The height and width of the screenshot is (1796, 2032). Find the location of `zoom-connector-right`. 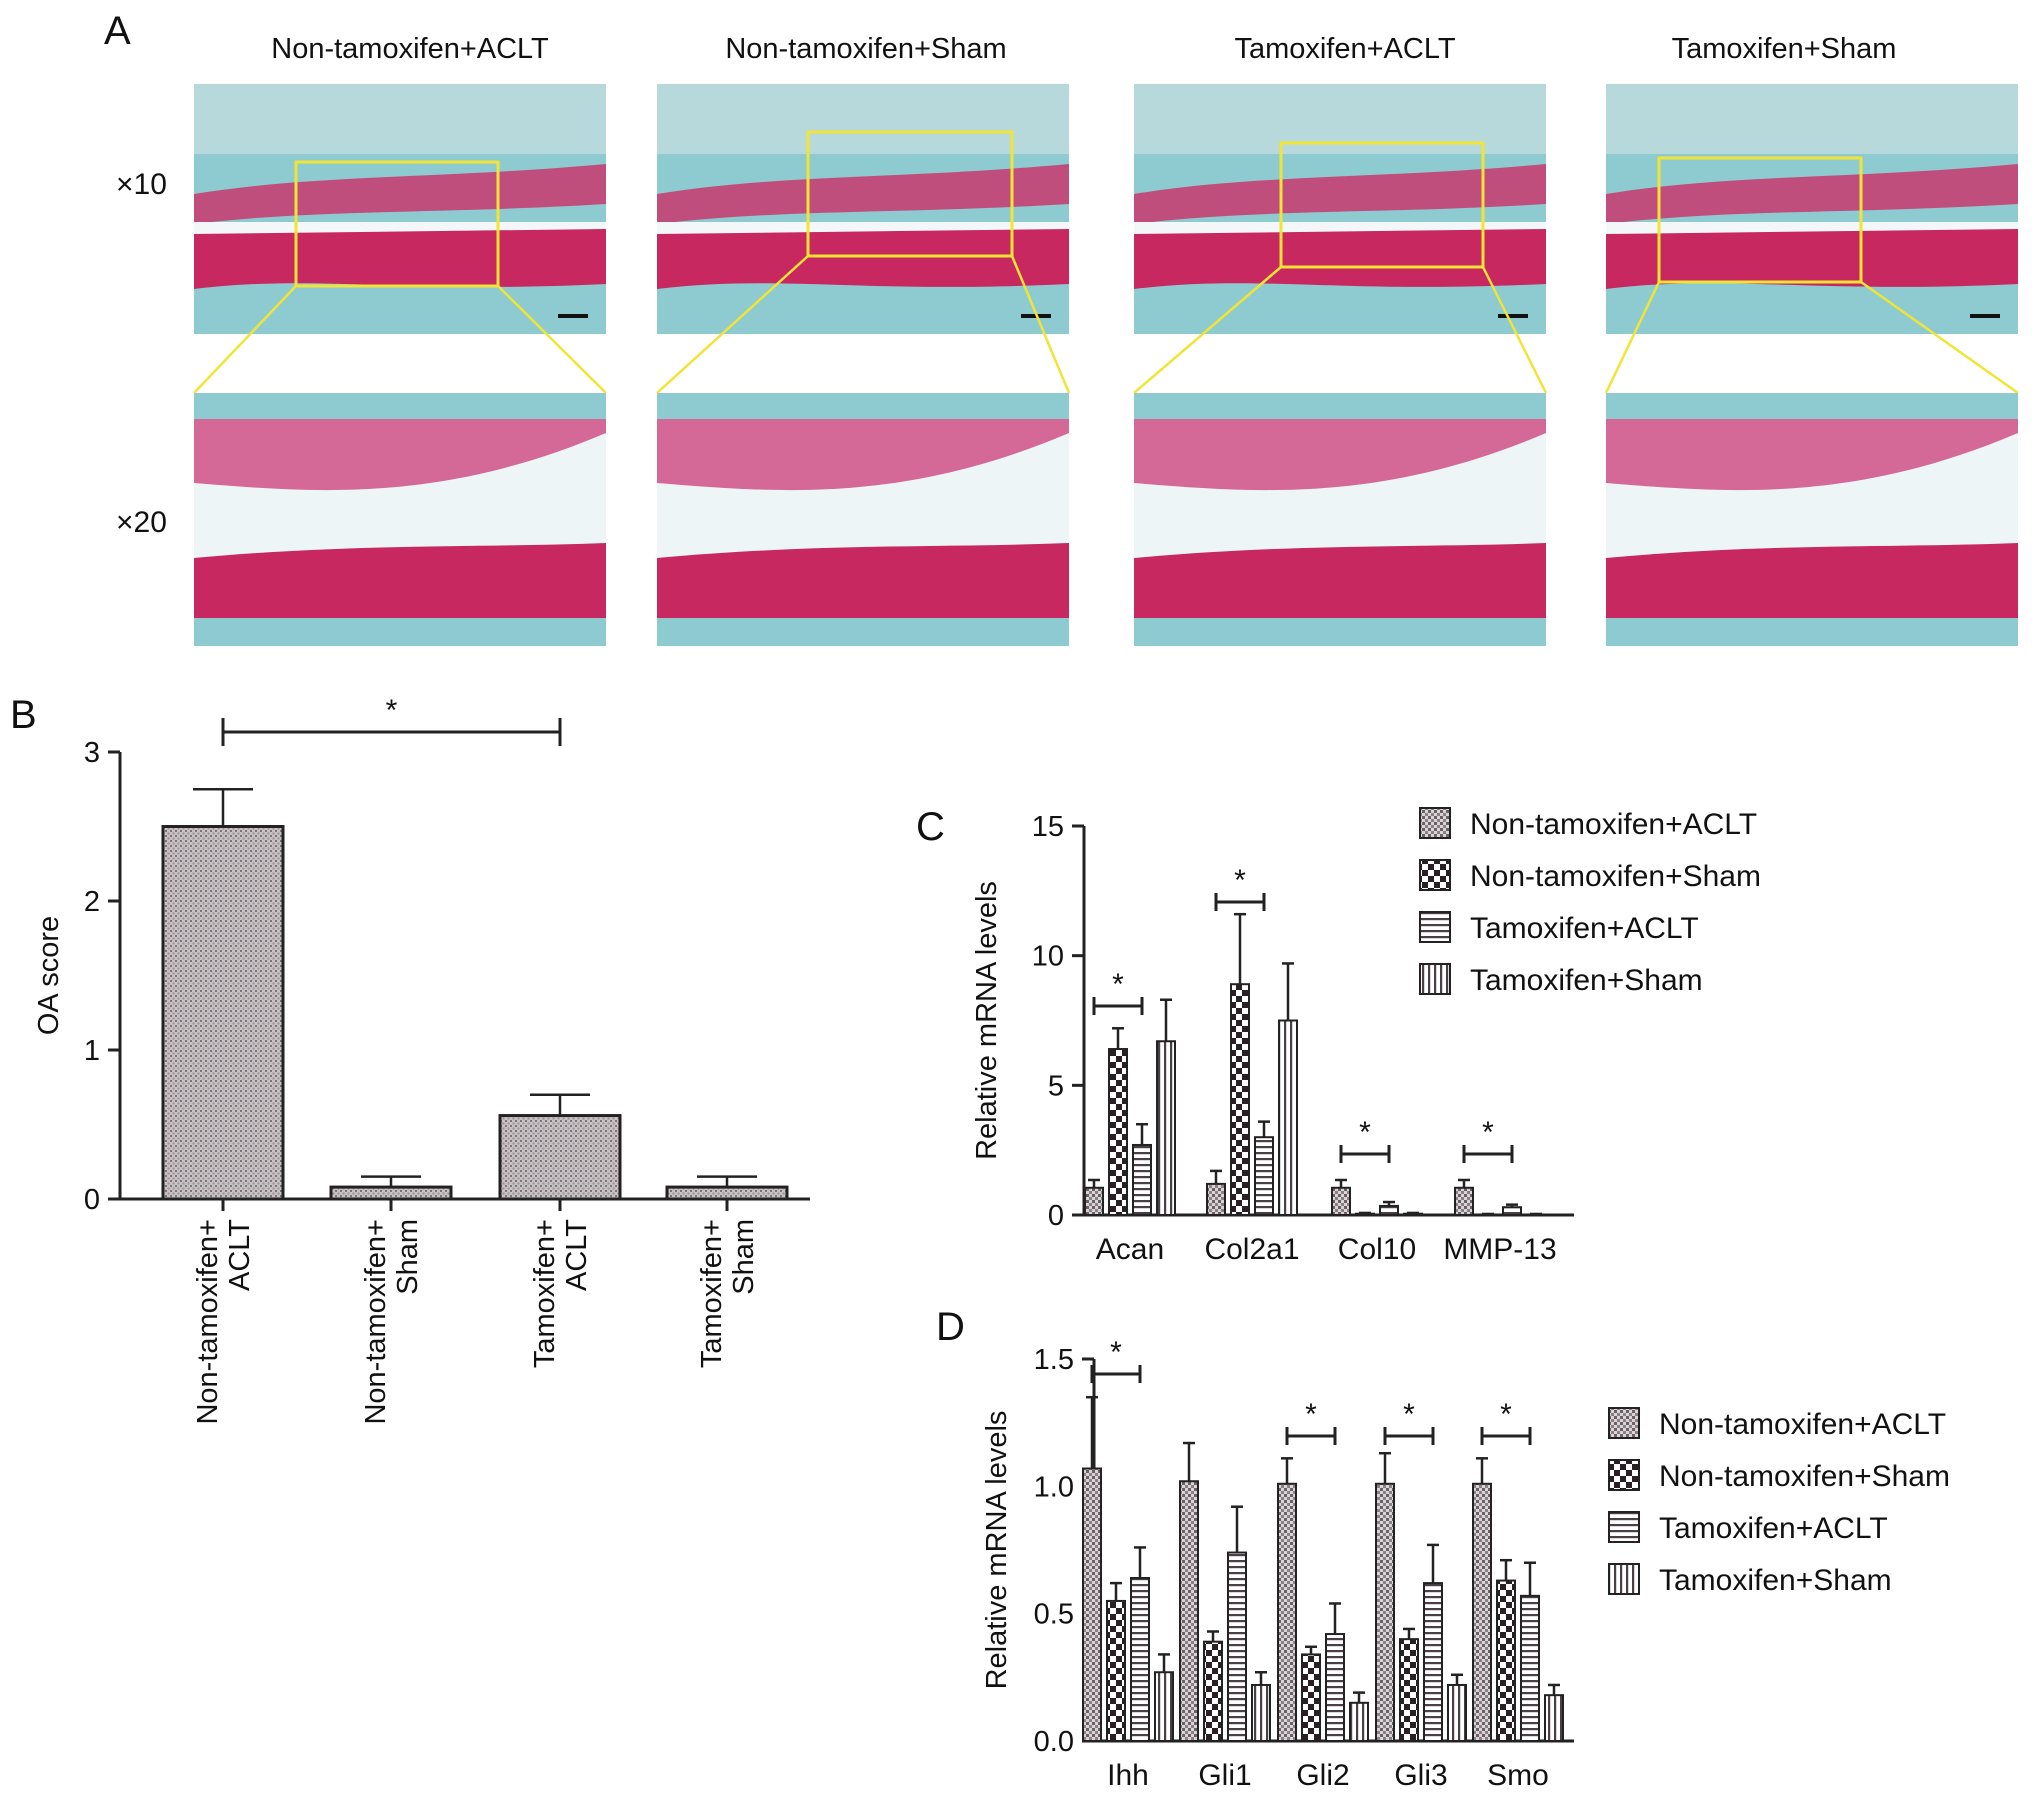

zoom-connector-right is located at coordinates (1514, 330).